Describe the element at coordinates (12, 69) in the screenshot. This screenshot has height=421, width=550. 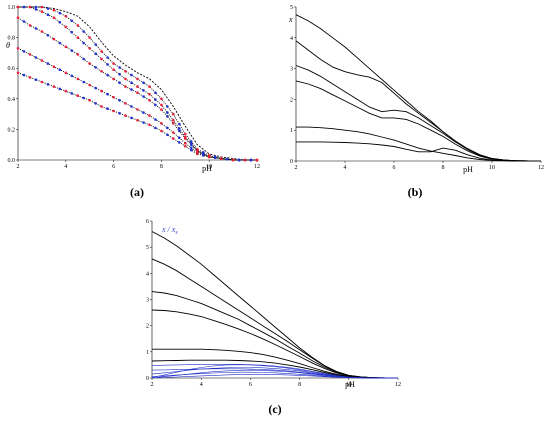
I see `y-tick-label: 0.6` at that location.